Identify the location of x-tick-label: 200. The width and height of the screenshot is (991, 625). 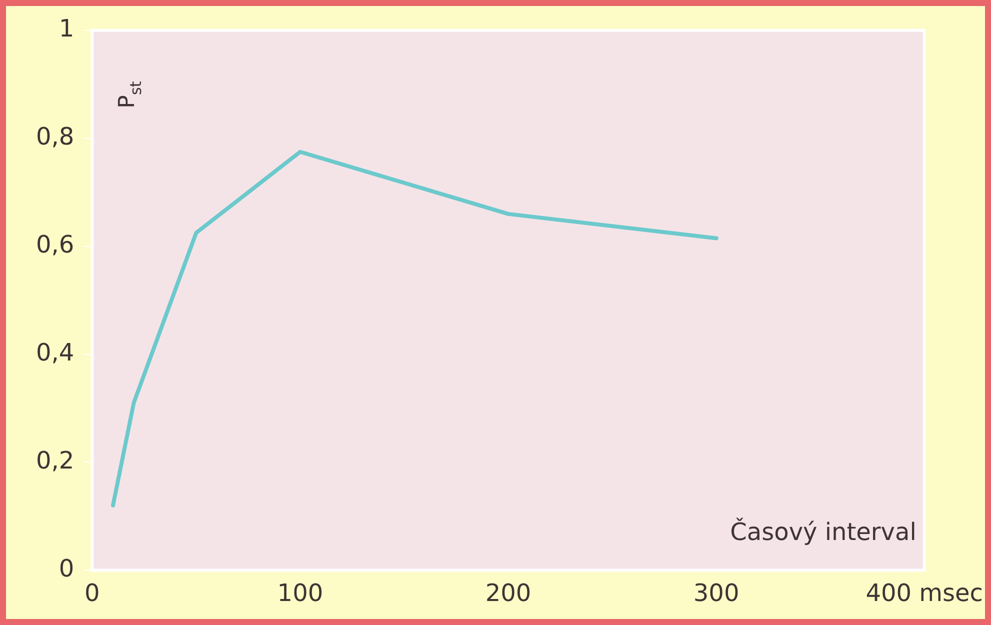
(508, 592).